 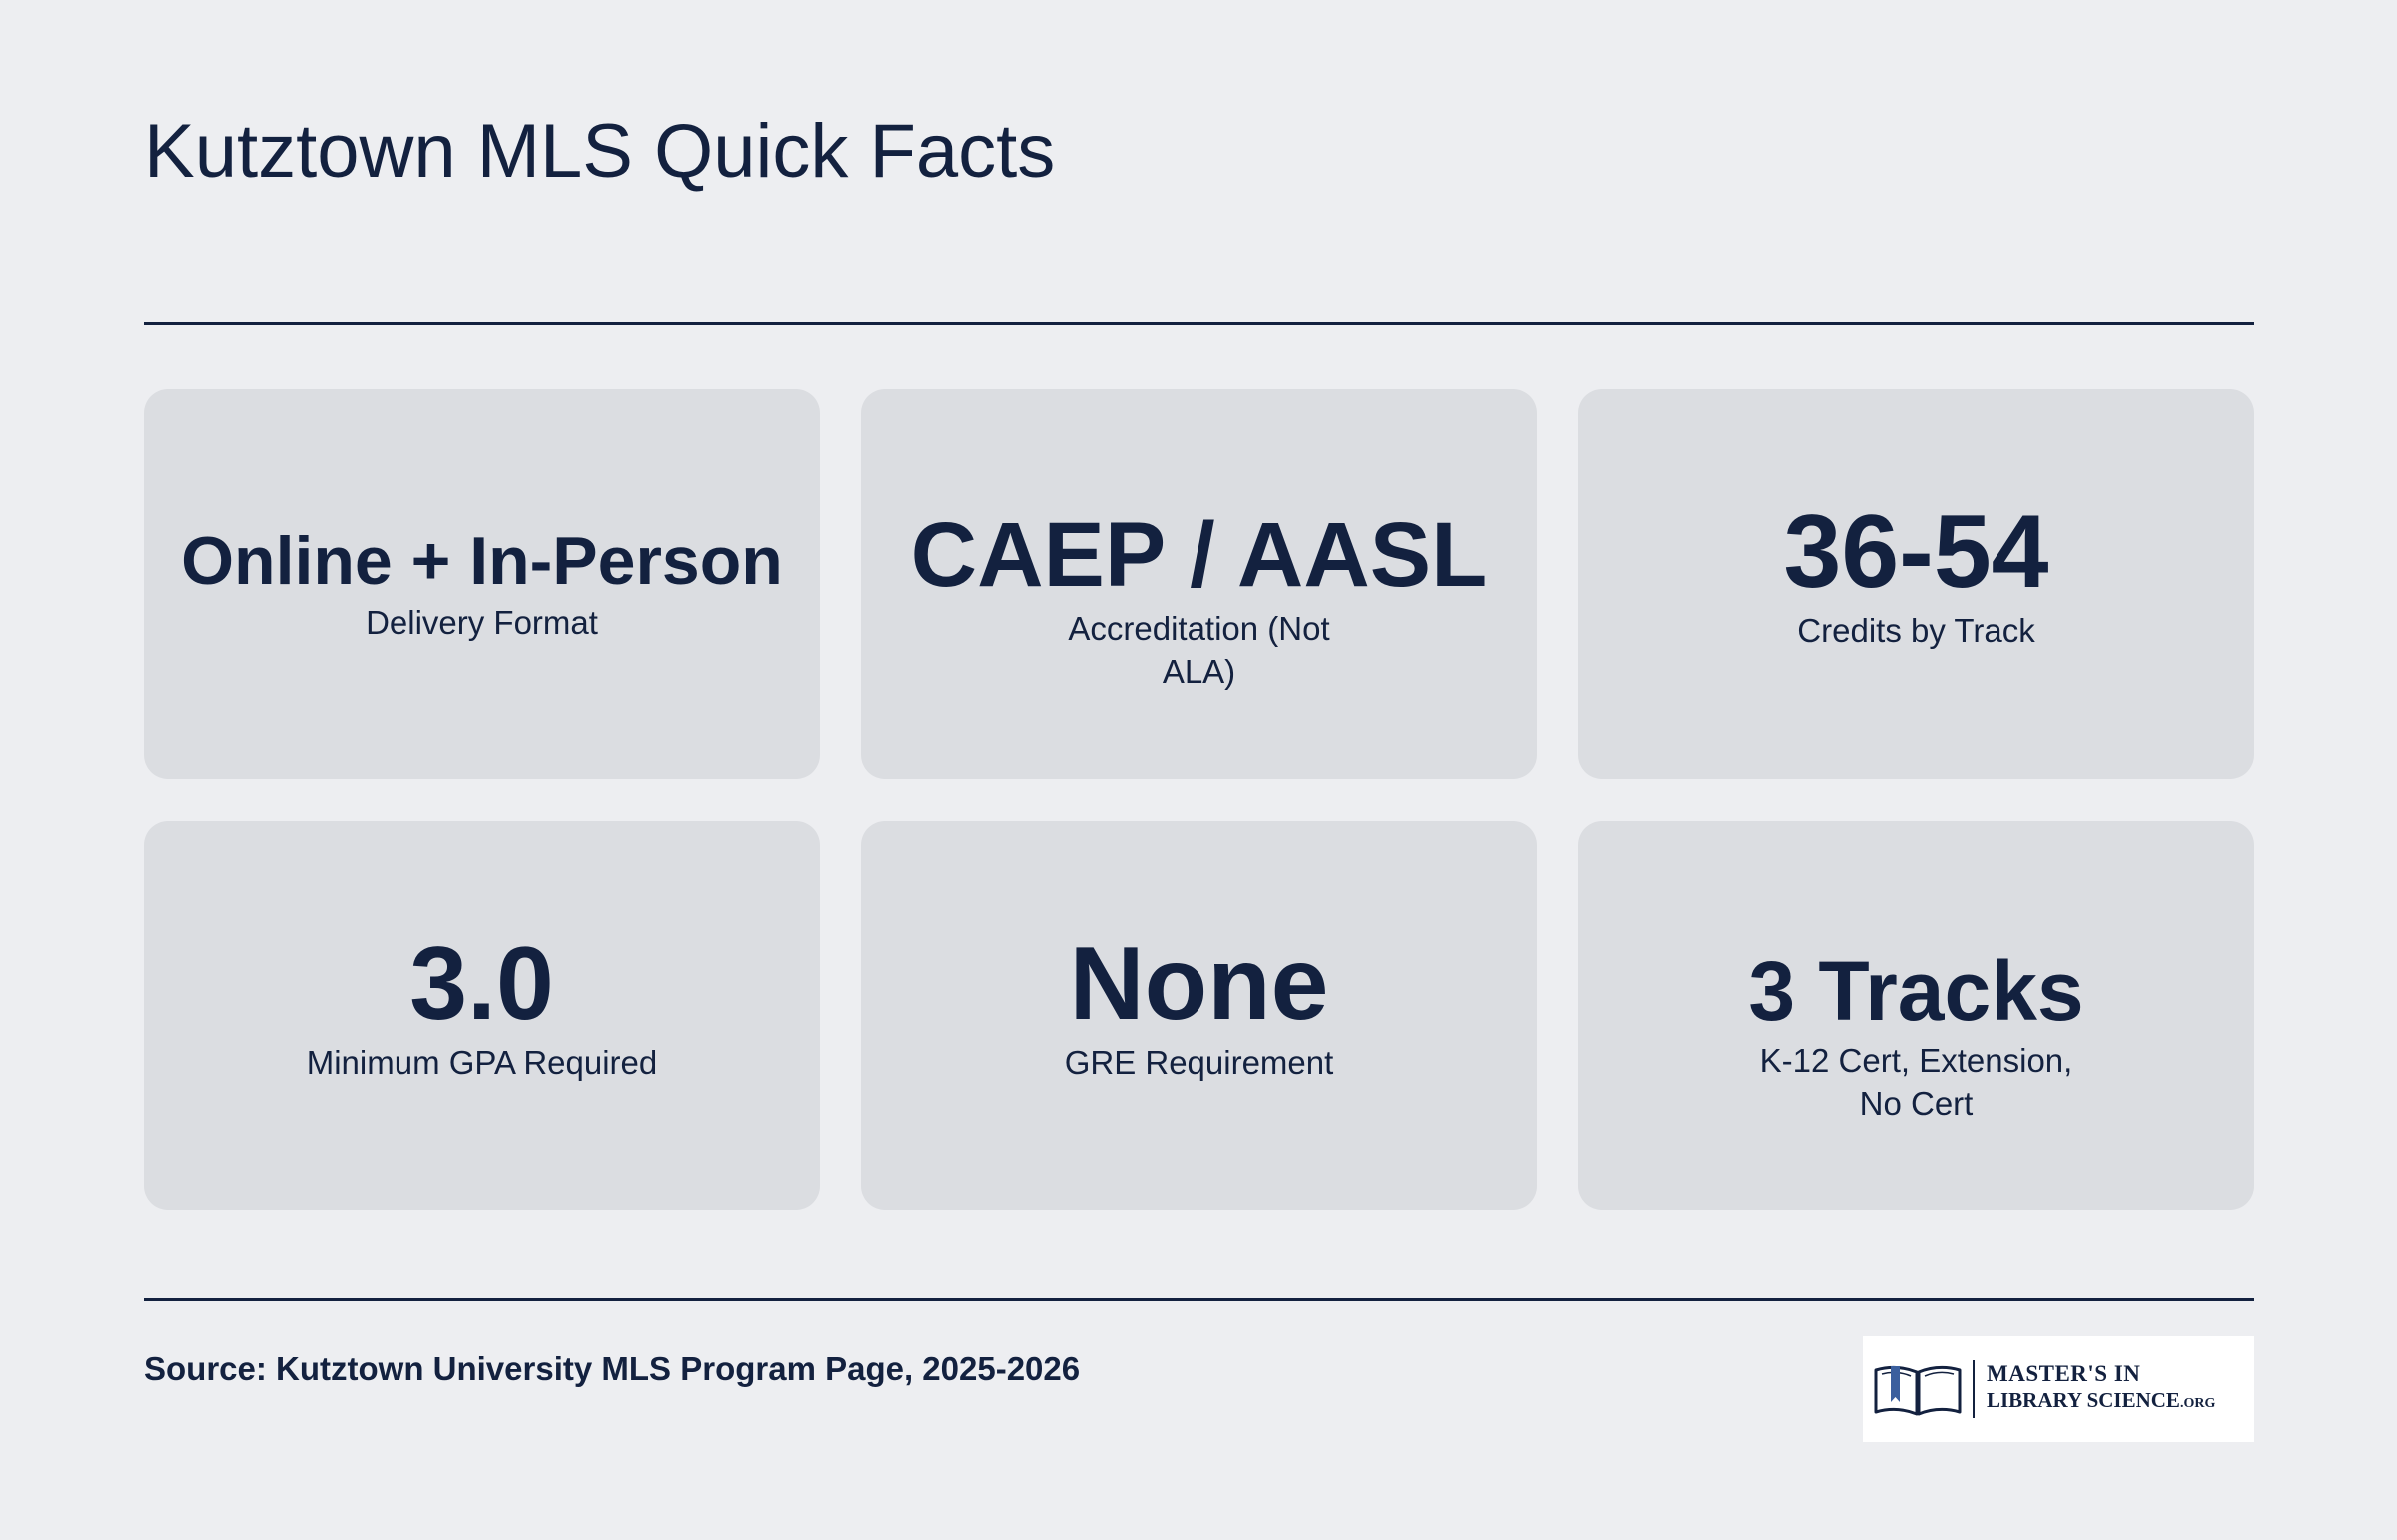 What do you see at coordinates (482, 984) in the screenshot?
I see `stat-value: 3.0` at bounding box center [482, 984].